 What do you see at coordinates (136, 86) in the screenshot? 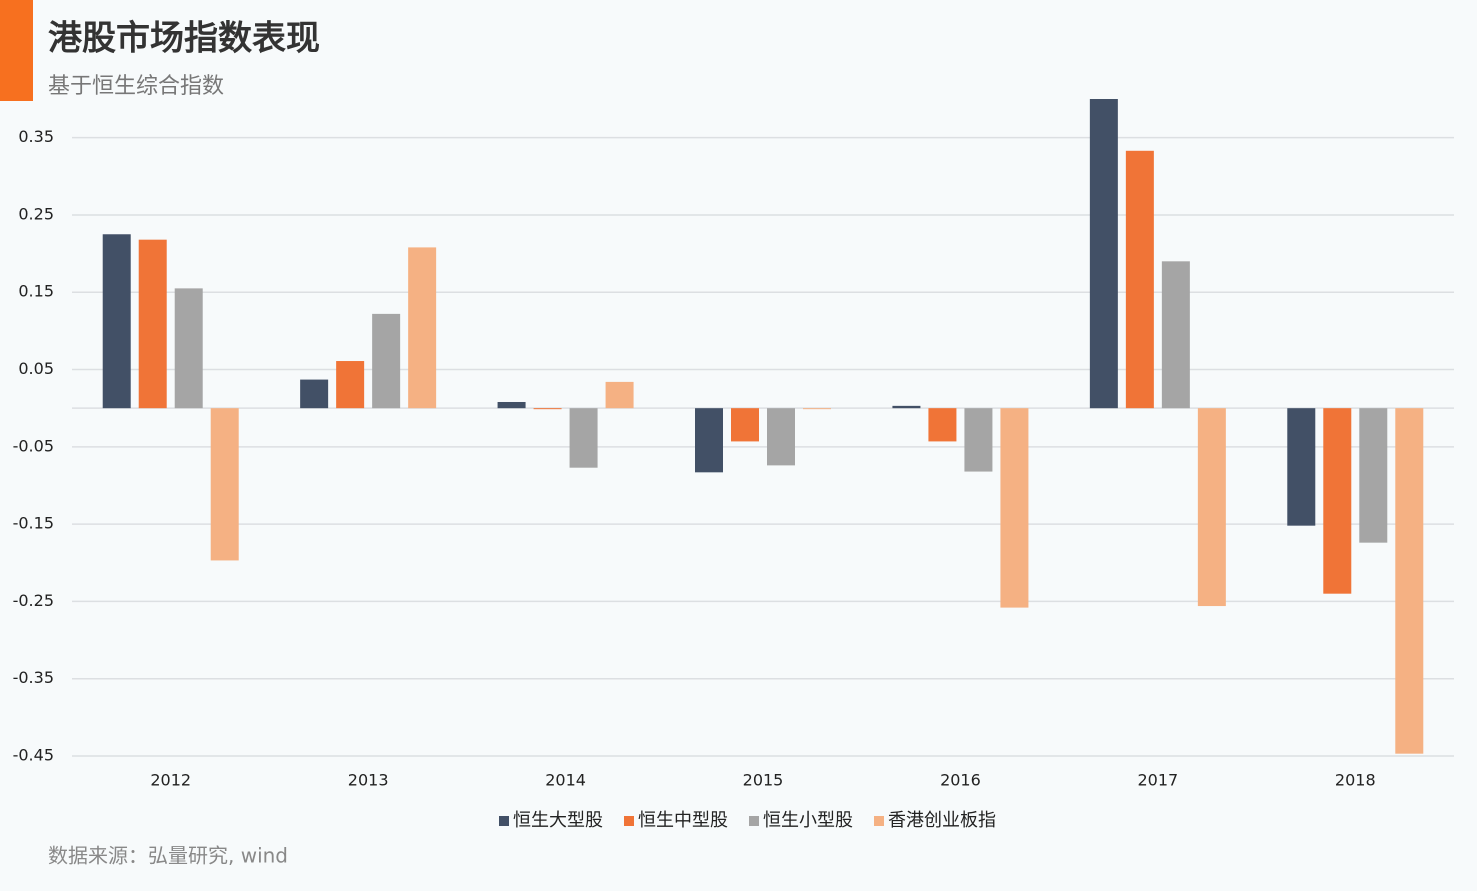
I see `chart-subtitle: 基于恒生综合指数` at bounding box center [136, 86].